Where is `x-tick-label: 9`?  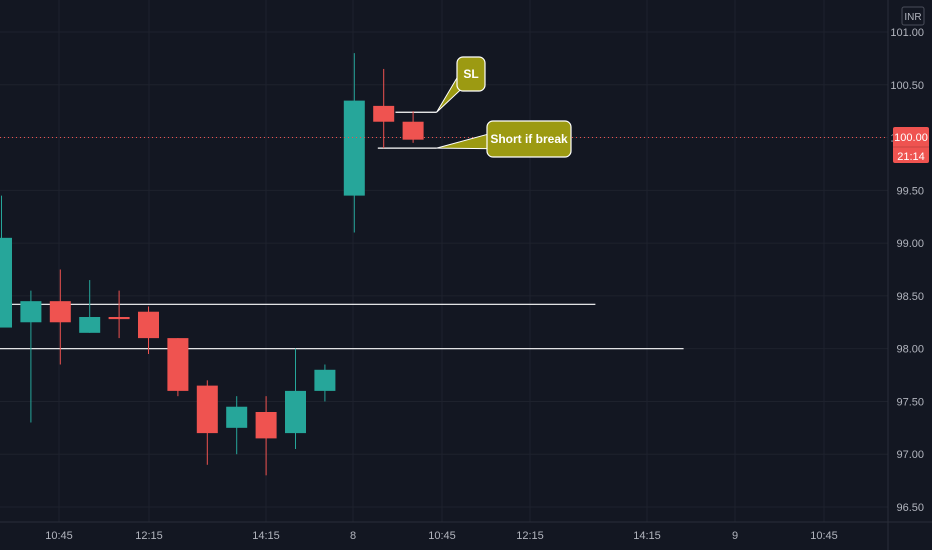 x-tick-label: 9 is located at coordinates (735, 536).